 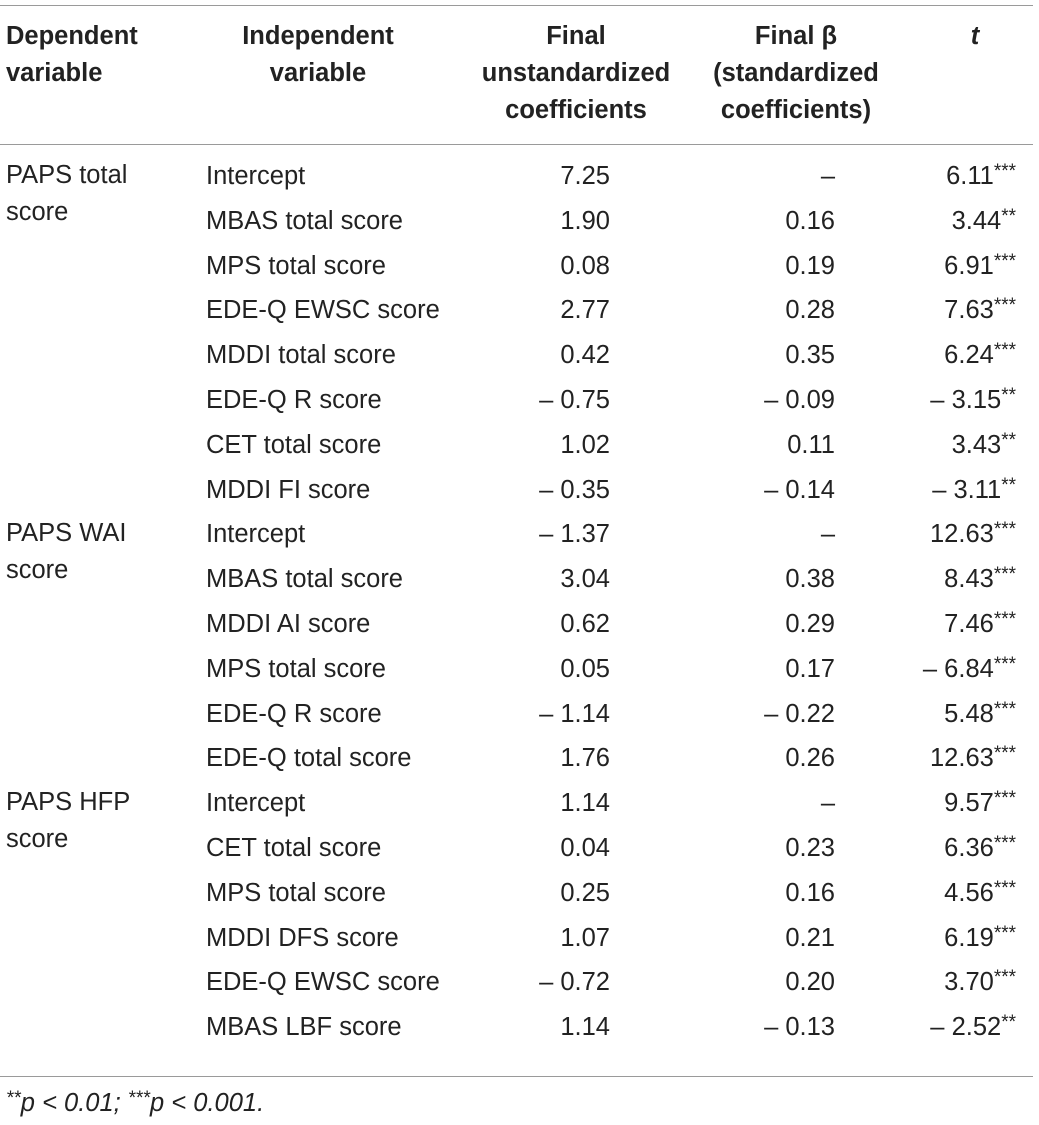 What do you see at coordinates (969, 624) in the screenshot?
I see `t-value: 7.46` at bounding box center [969, 624].